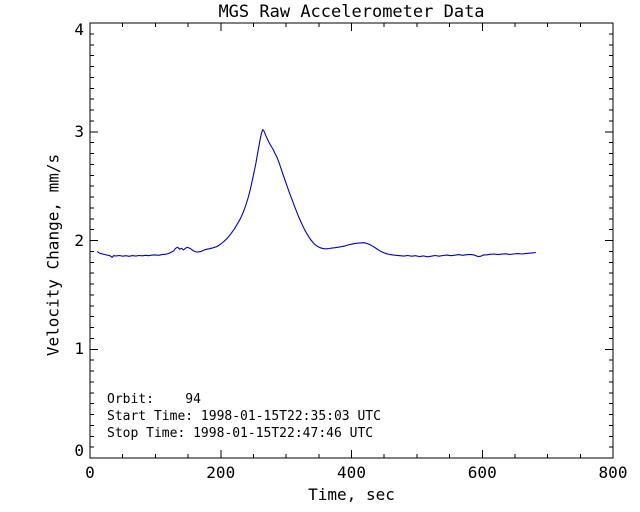  Describe the element at coordinates (79, 450) in the screenshot. I see `y-tick-label: 0` at that location.